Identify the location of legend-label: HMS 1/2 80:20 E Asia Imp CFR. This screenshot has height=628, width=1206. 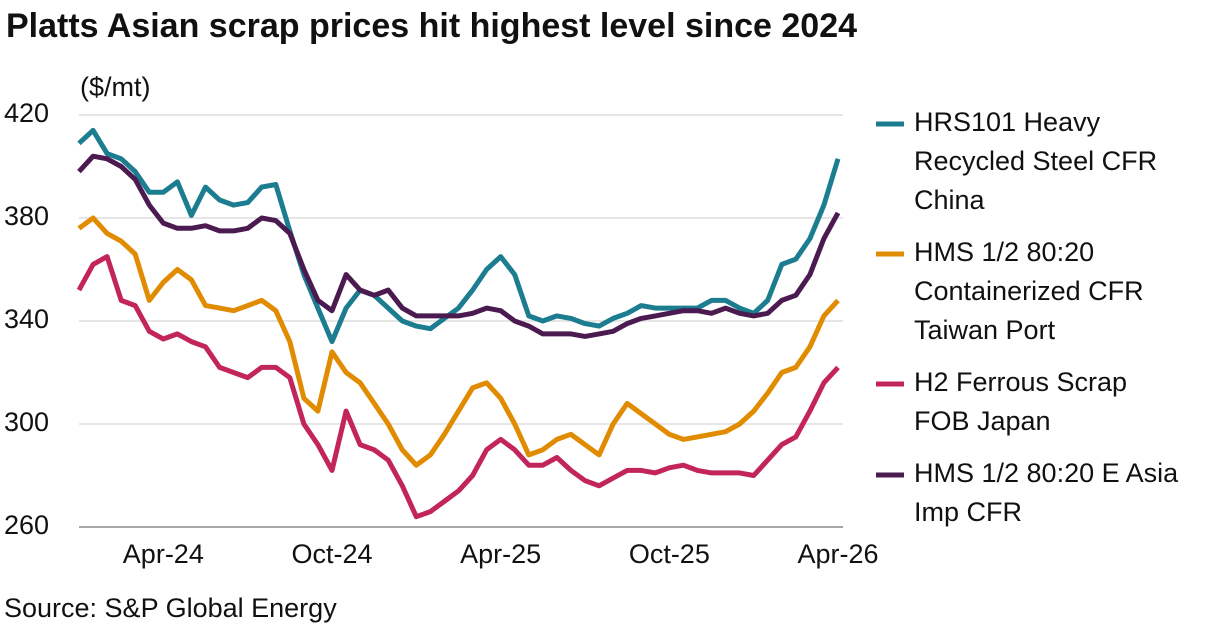
(1046, 492).